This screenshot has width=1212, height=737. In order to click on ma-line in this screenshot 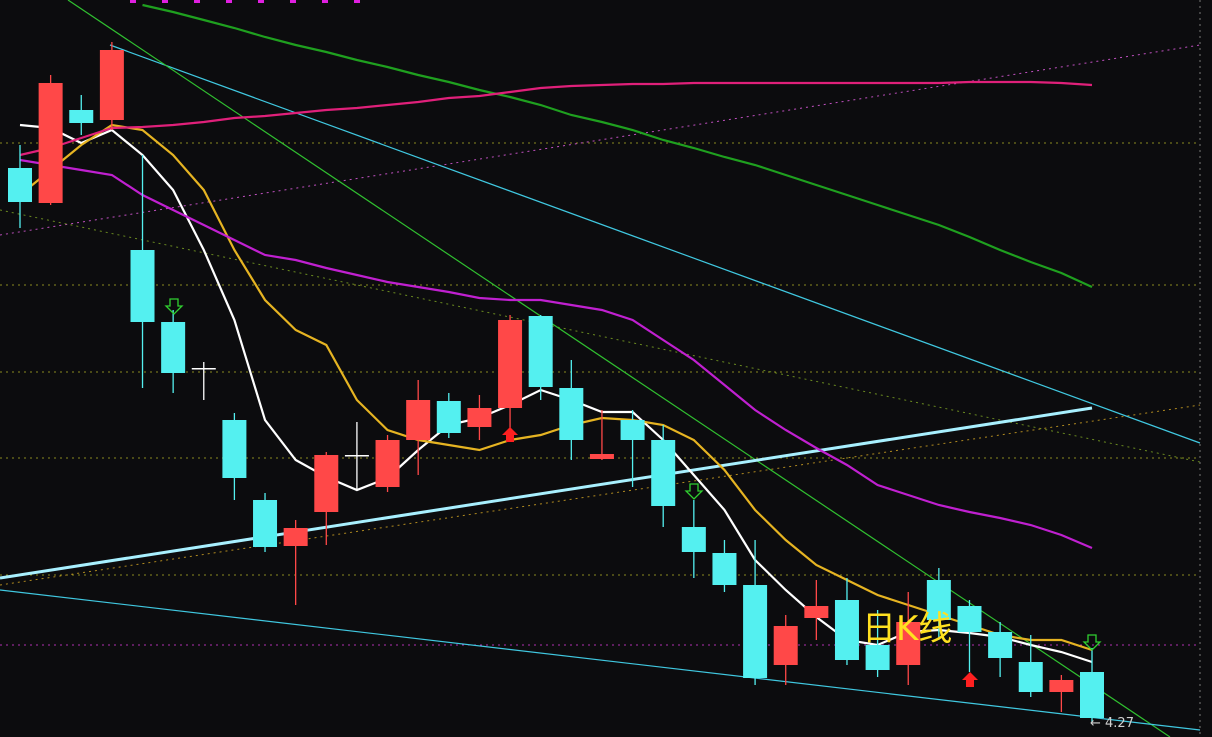, I will do `click(556, 118)`.